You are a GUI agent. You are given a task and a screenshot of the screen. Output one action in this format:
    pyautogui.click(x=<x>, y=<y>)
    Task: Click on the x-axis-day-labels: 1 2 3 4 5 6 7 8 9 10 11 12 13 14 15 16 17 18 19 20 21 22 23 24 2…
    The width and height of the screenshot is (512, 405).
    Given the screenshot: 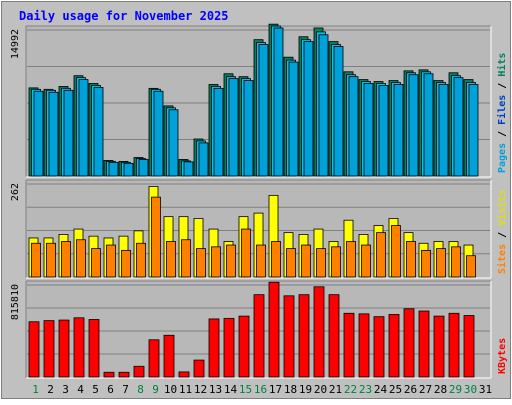 What is the action you would take?
    pyautogui.click(x=262, y=389)
    